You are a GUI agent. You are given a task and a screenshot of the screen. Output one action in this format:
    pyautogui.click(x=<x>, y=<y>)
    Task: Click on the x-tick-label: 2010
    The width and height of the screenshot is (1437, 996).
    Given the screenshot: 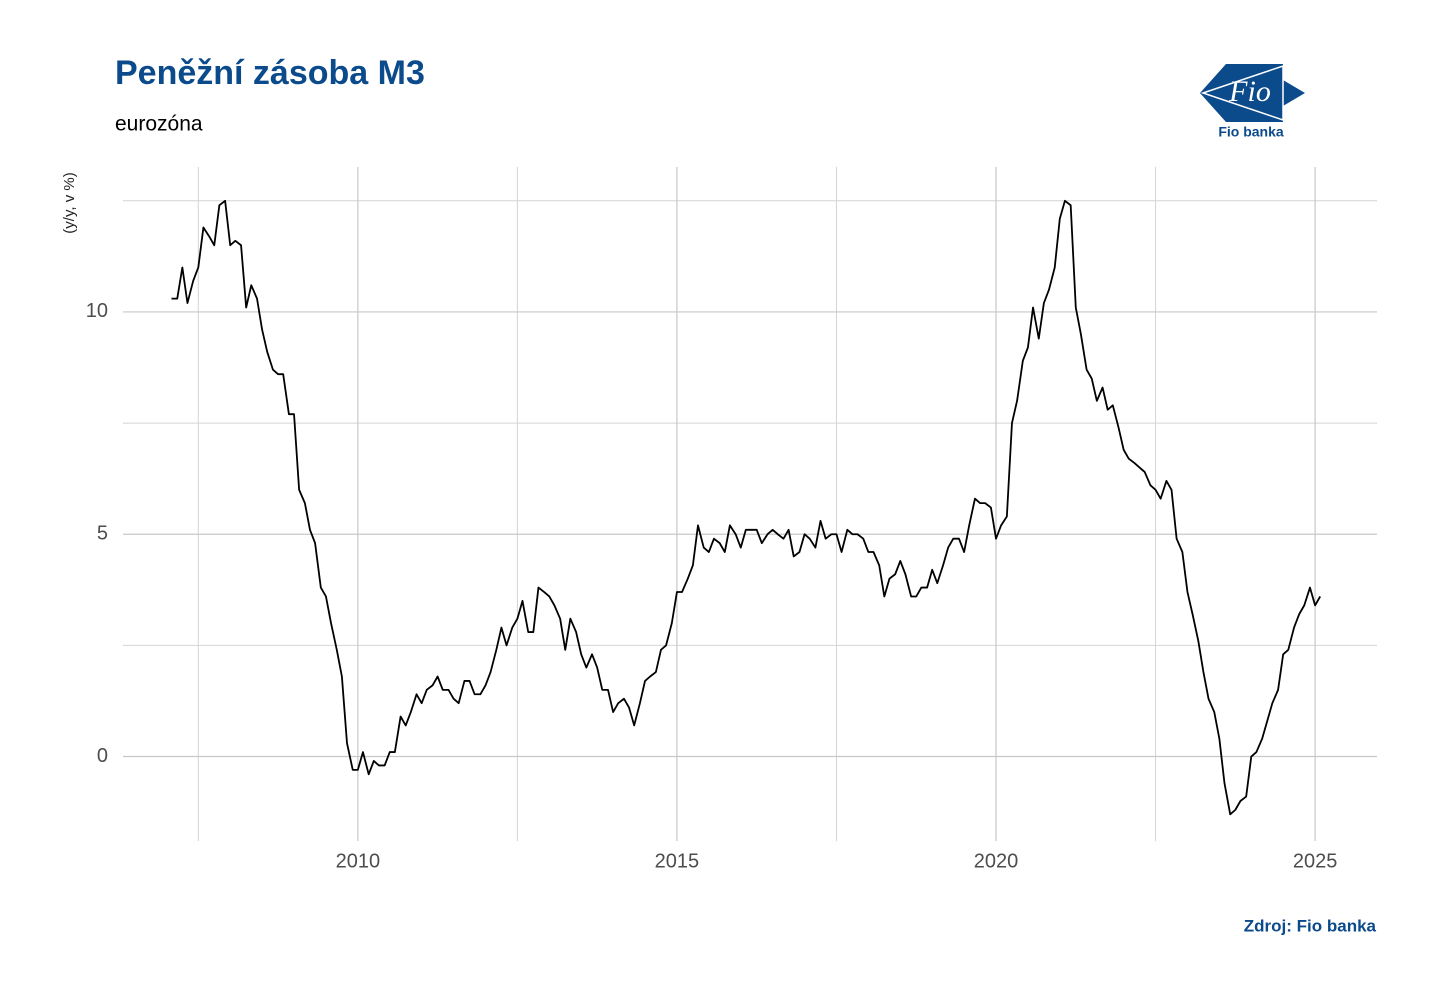 What is the action you would take?
    pyautogui.click(x=358, y=861)
    